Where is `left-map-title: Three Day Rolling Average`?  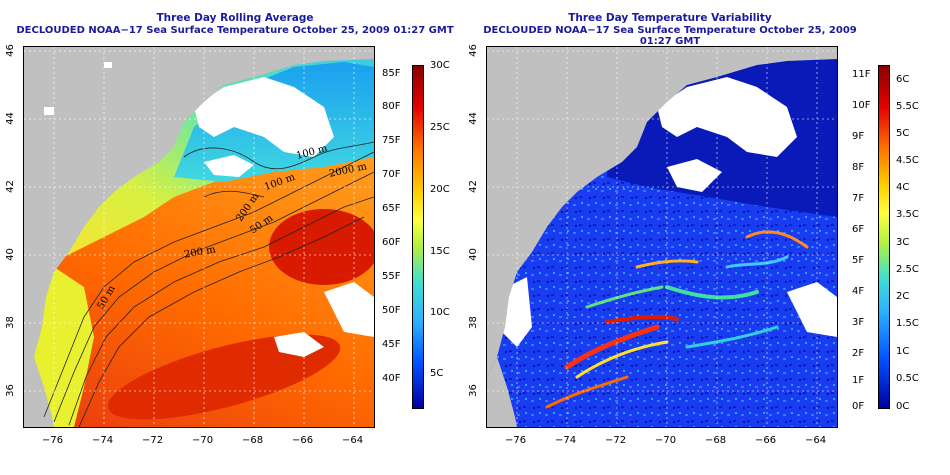 left-map-title: Three Day Rolling Average is located at coordinates (235, 18).